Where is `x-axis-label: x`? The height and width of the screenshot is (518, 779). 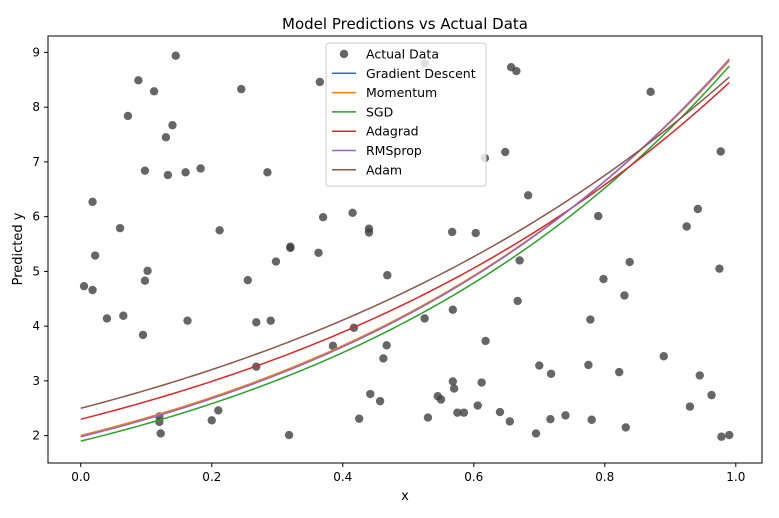 x-axis-label: x is located at coordinates (405, 496).